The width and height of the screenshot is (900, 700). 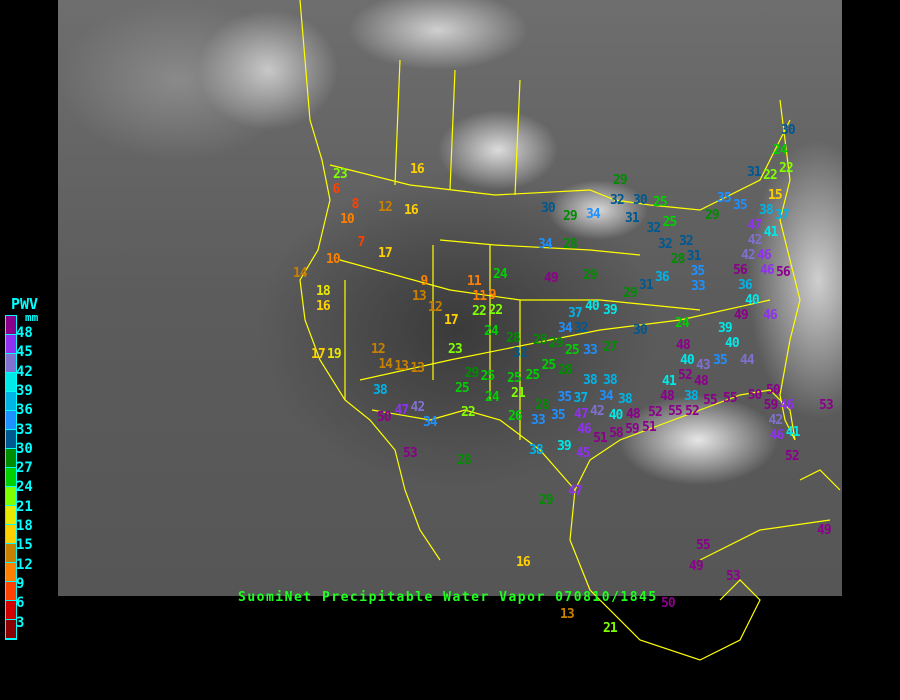 I want to click on legend-label: 3, so click(x=20, y=622).